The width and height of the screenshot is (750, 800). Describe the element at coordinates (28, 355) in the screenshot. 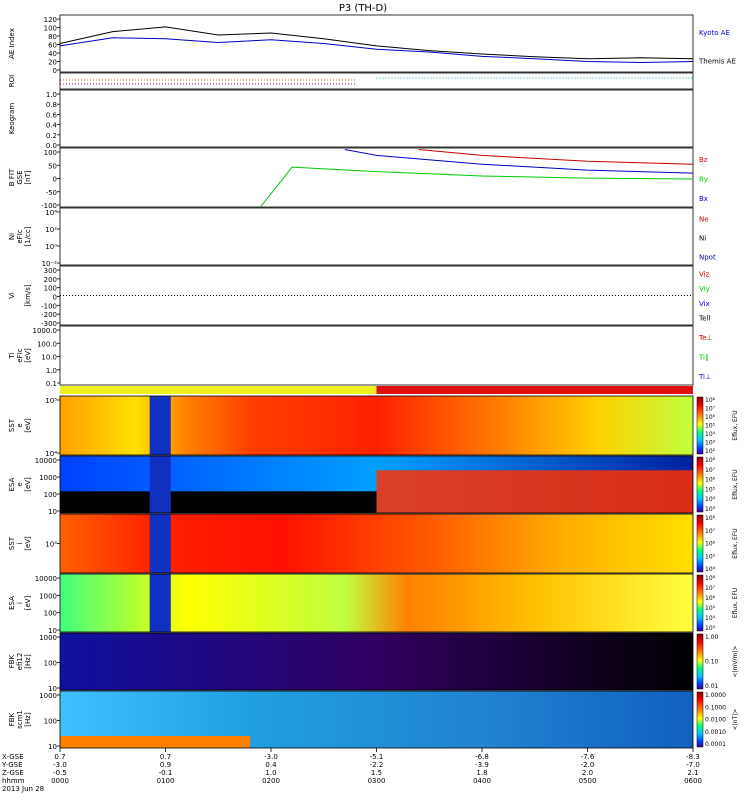

I see `ylabel-temperature: [eV]` at that location.